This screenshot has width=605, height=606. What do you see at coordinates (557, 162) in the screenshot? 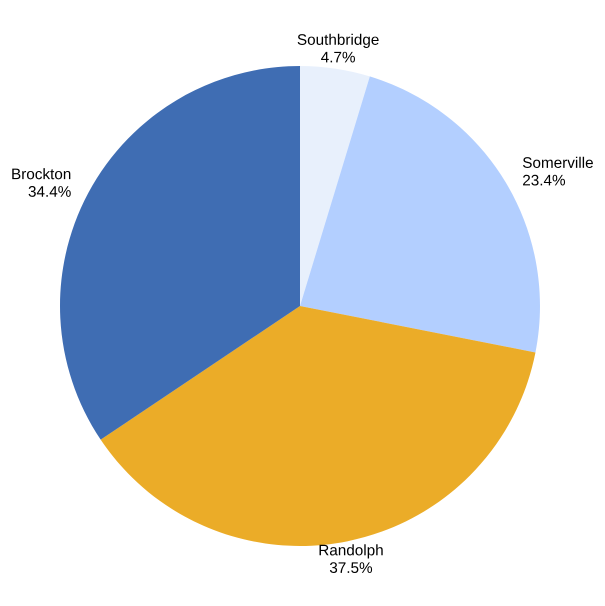
I see `slice-label: Somerville` at bounding box center [557, 162].